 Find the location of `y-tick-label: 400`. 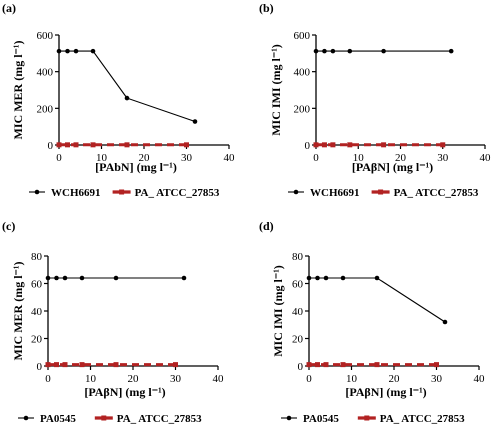

y-tick-label: 400 is located at coordinates (45, 73).